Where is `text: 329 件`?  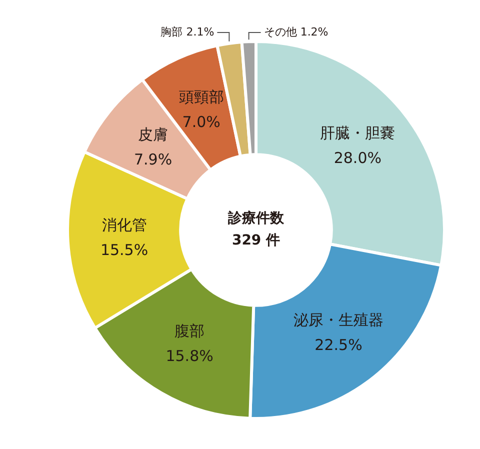
text: 329 件 is located at coordinates (256, 240).